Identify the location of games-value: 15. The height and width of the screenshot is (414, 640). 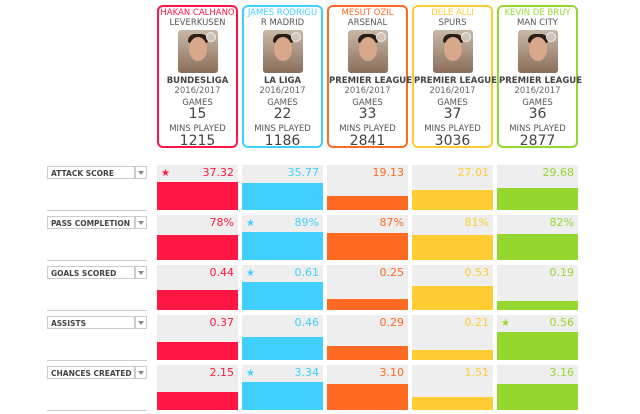
(197, 114).